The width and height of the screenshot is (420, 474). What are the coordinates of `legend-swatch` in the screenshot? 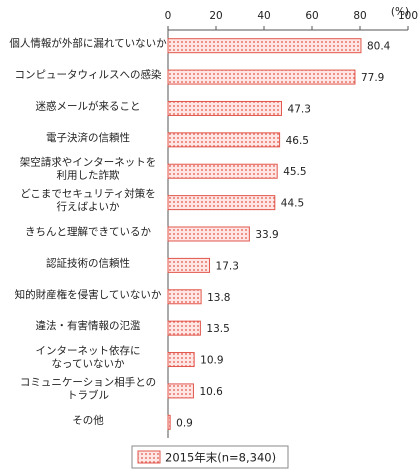 It's located at (149, 457).